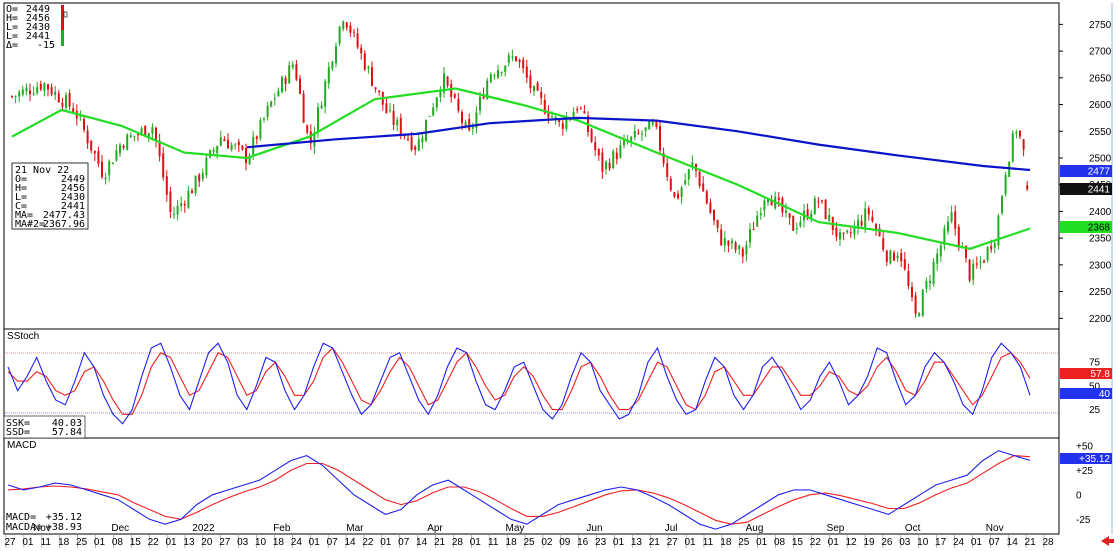 This screenshot has height=551, width=1120. What do you see at coordinates (44, 427) in the screenshot?
I see `stoch-readout-frame` at bounding box center [44, 427].